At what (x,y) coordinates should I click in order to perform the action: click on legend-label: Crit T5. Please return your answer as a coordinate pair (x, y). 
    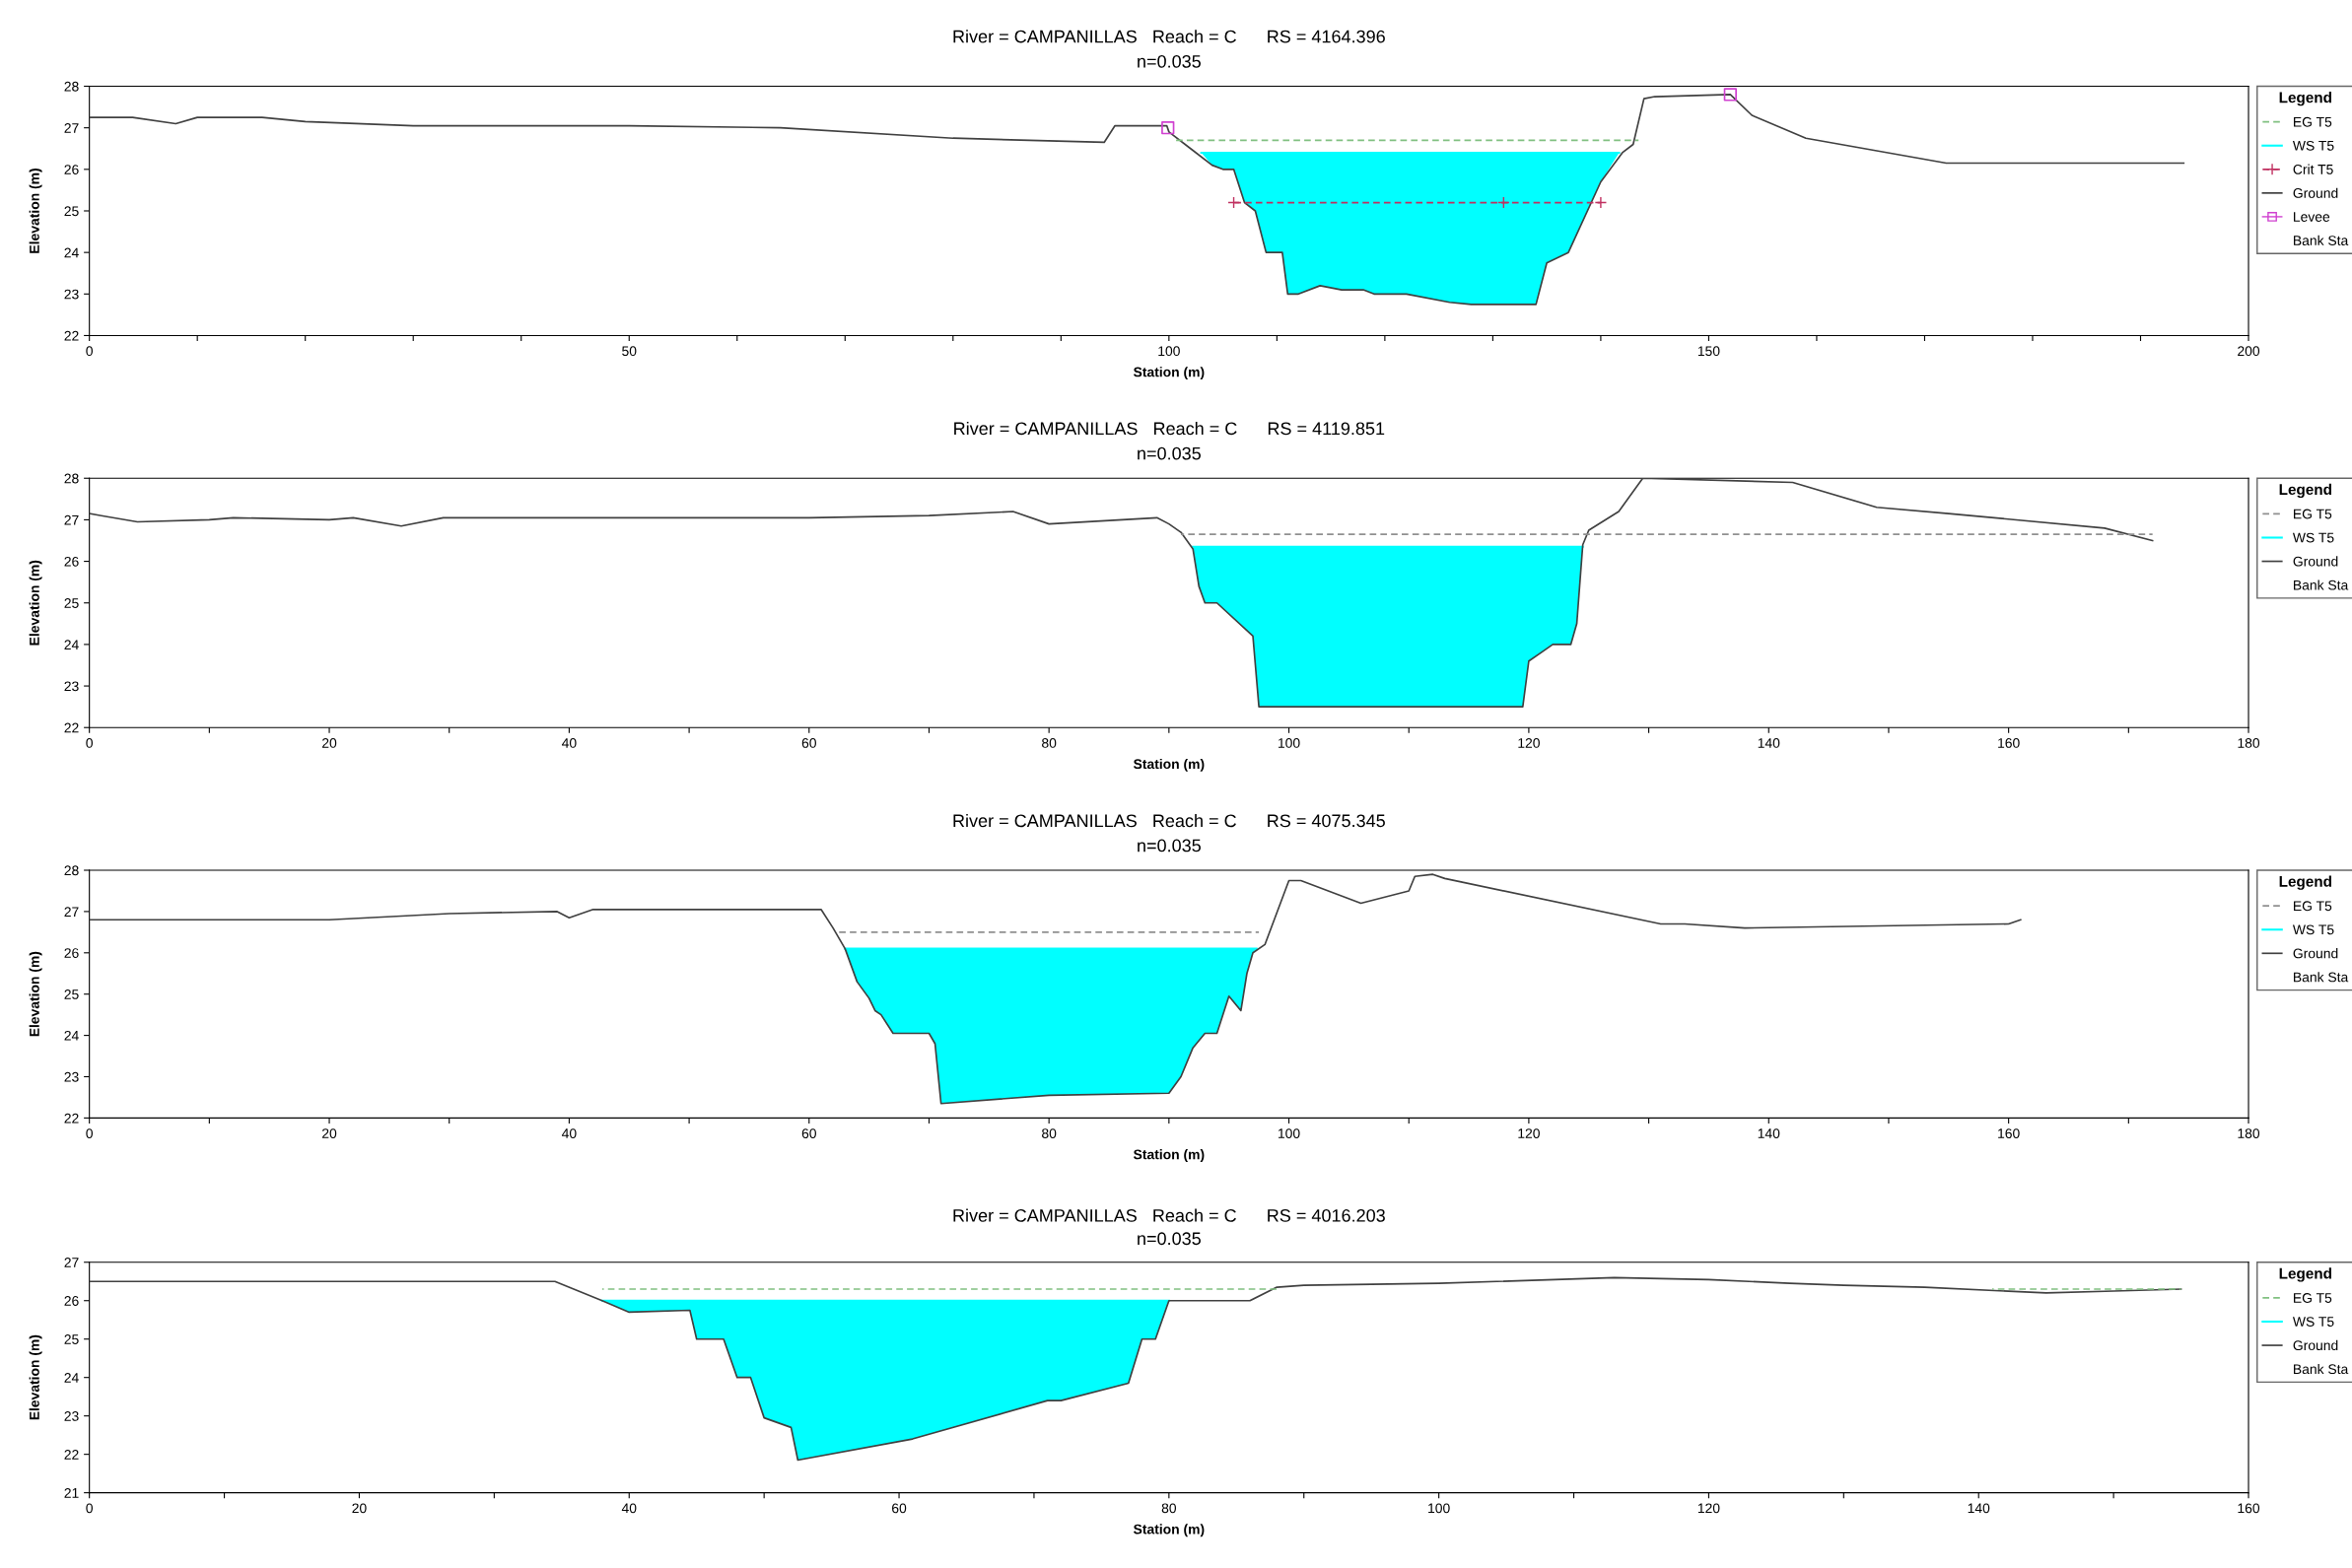
    Looking at the image, I should click on (2313, 169).